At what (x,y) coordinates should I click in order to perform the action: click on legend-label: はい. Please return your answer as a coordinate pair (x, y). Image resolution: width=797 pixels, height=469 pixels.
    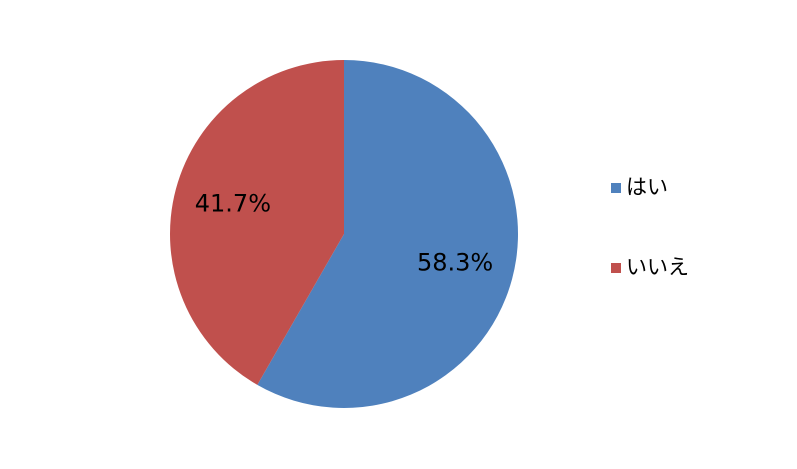
    Looking at the image, I should click on (647, 187).